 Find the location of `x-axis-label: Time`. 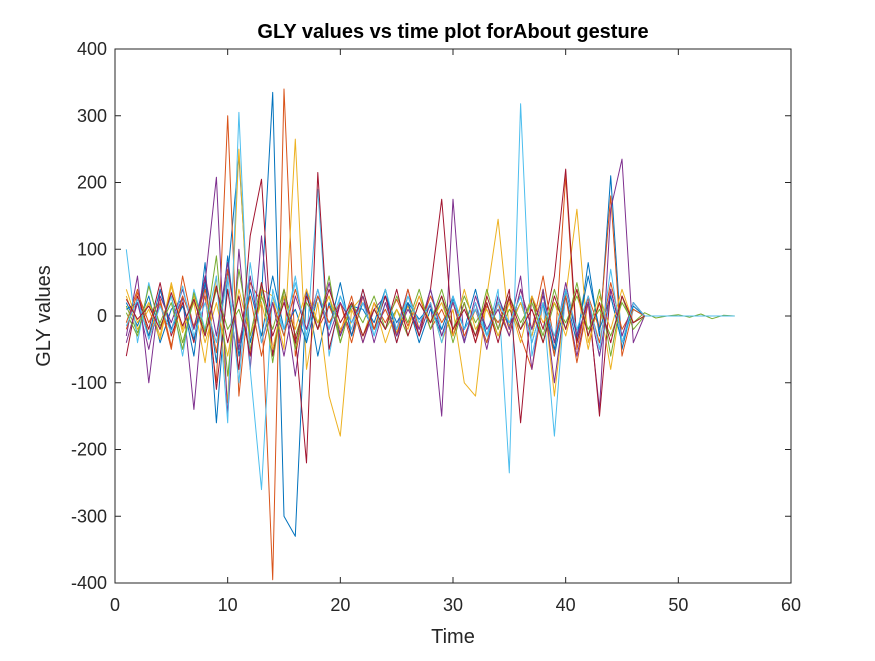

x-axis-label: Time is located at coordinates (453, 637).